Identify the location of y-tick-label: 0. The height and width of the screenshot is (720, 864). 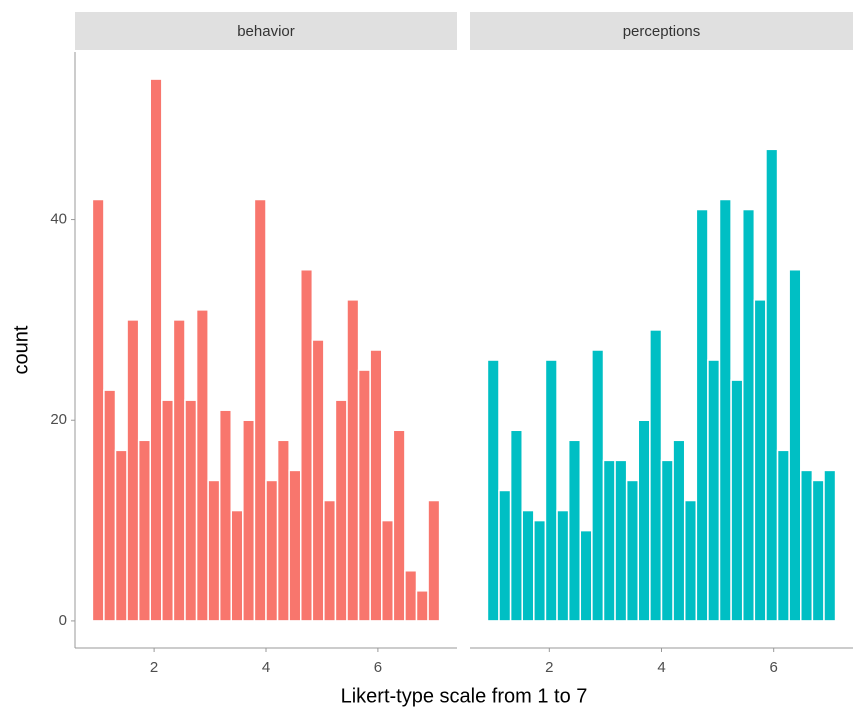
(63, 620).